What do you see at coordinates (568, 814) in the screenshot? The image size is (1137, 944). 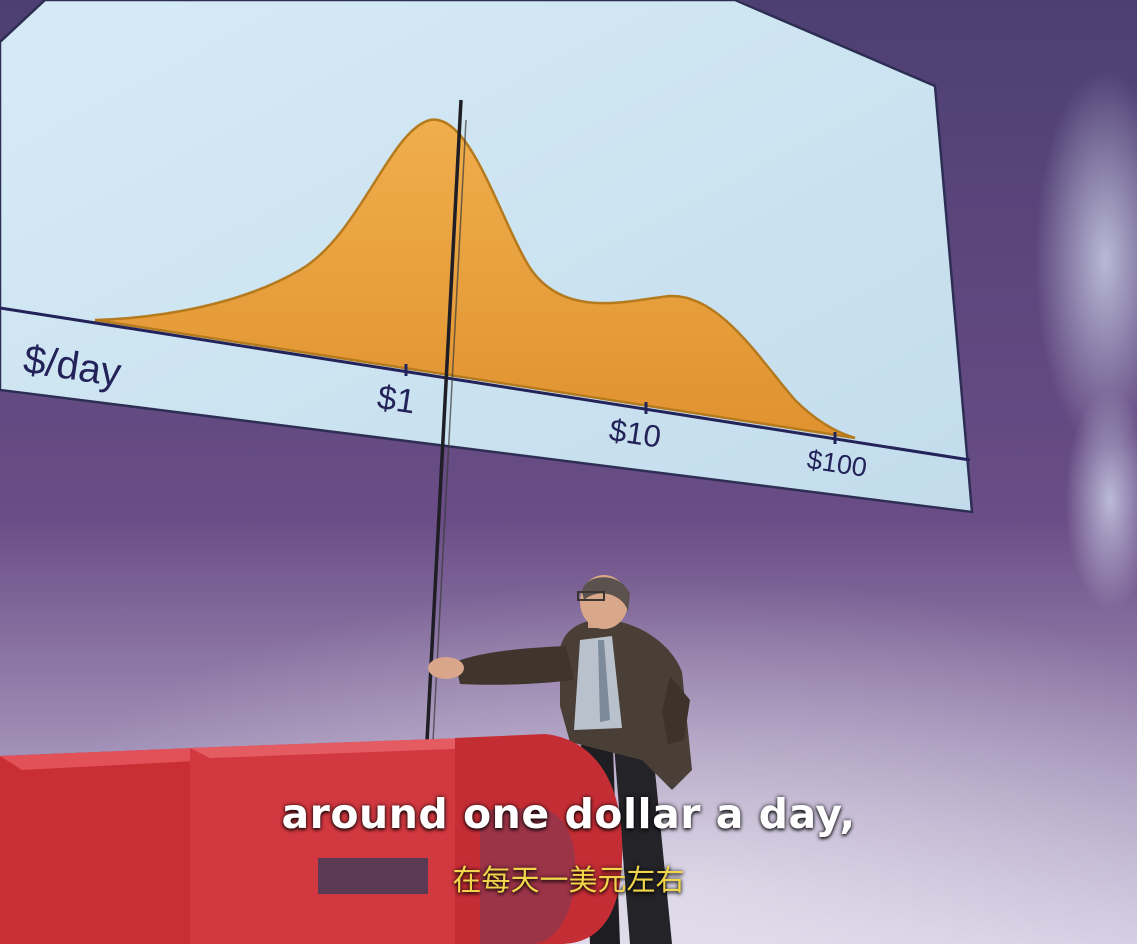 I see `subtitle-english: around one dollar a day,` at bounding box center [568, 814].